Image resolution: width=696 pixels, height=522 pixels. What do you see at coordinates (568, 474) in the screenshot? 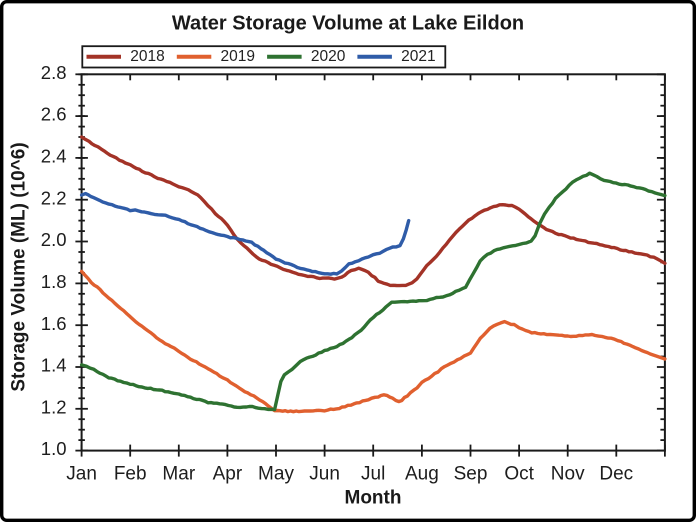
I see `svg-text: Nov` at bounding box center [568, 474].